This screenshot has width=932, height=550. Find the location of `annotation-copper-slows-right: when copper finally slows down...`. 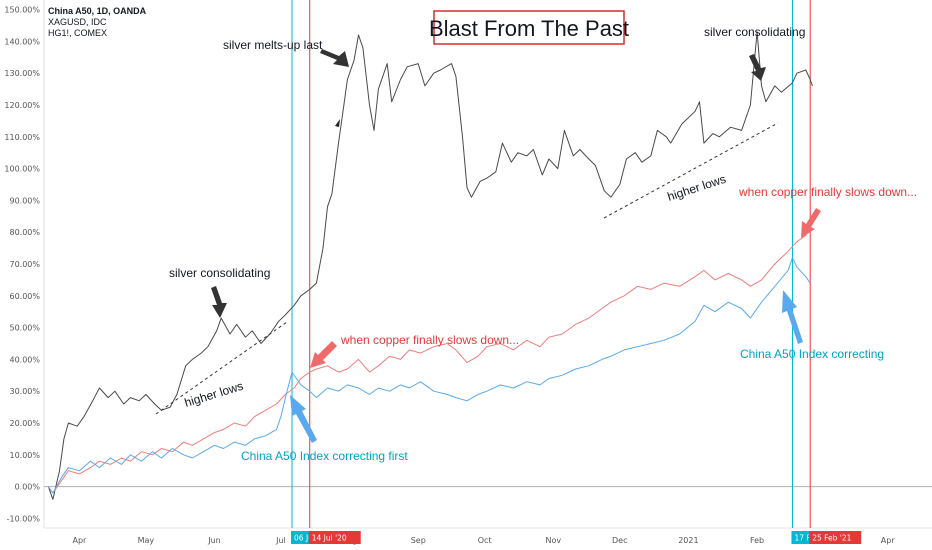

annotation-copper-slows-right: when copper finally slows down... is located at coordinates (827, 192).